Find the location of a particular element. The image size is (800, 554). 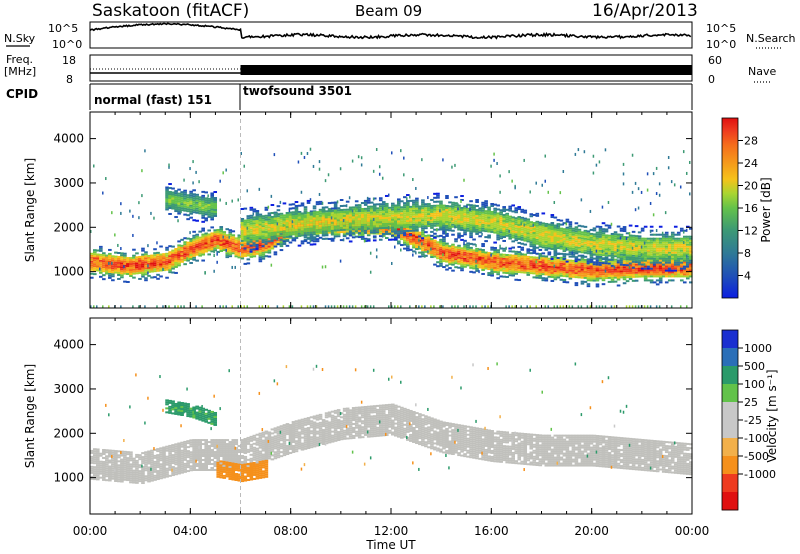

freq-label-line1: Freq. is located at coordinates (19, 59).